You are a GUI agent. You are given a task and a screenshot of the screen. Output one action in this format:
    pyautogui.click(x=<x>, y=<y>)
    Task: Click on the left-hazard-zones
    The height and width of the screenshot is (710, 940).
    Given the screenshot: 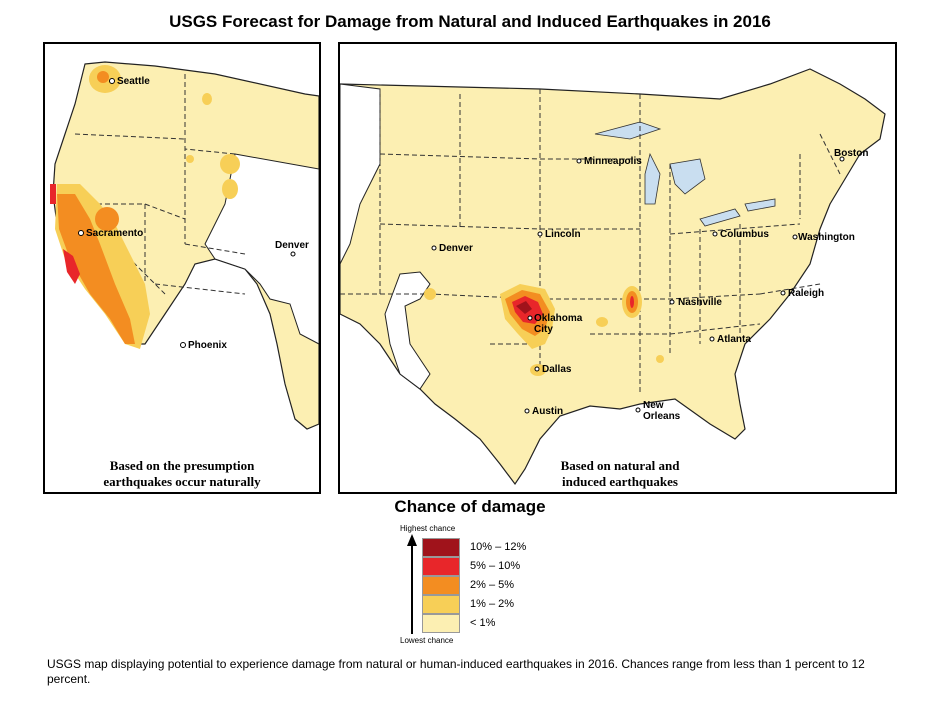 What is the action you would take?
    pyautogui.click(x=145, y=207)
    